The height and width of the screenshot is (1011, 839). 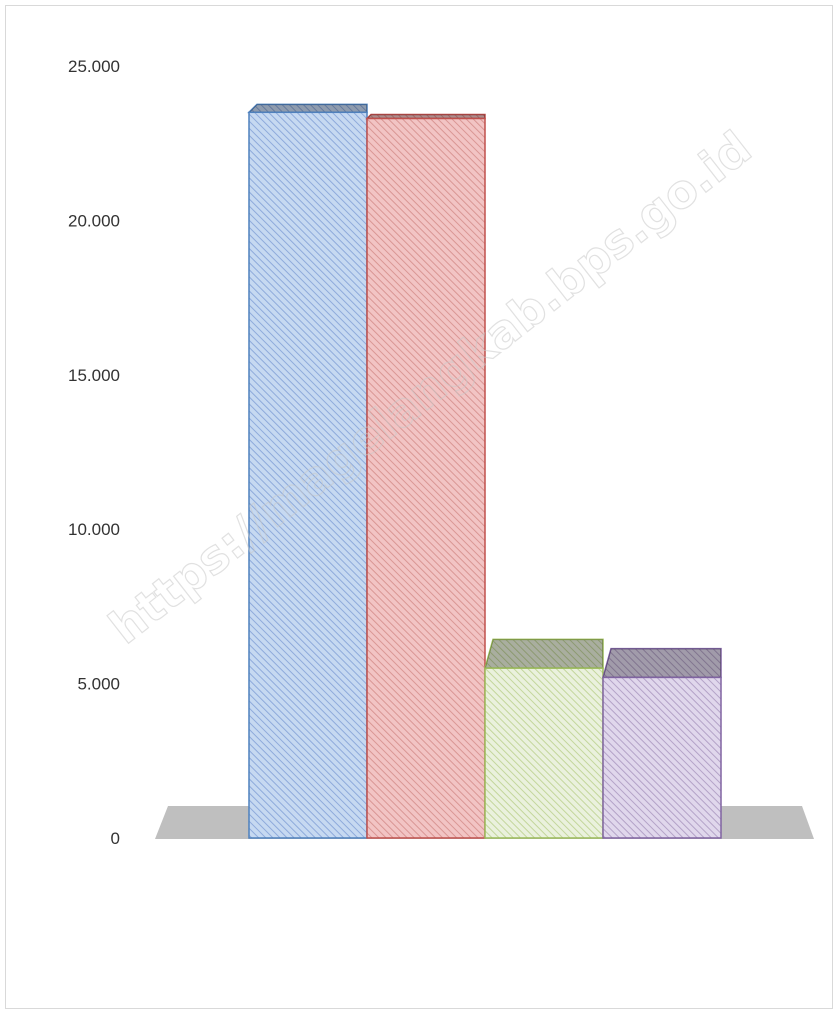 I want to click on y-tick-label: 0, so click(x=115, y=838).